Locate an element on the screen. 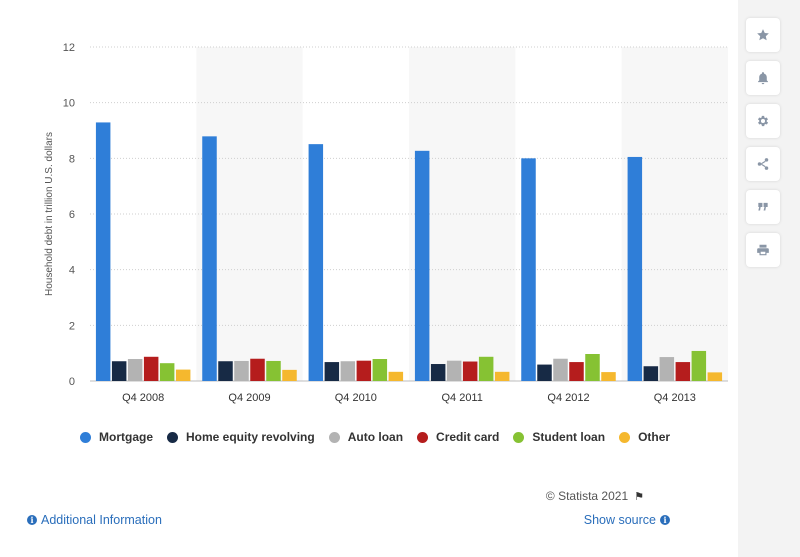 Image resolution: width=800 pixels, height=557 pixels. favorite-button is located at coordinates (763, 35).